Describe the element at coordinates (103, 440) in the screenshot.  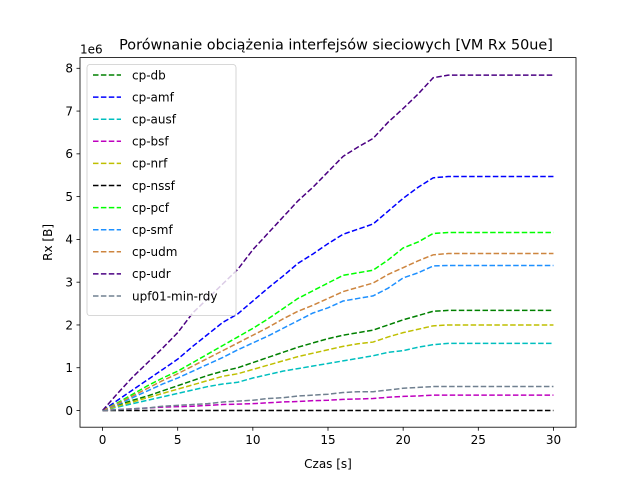
I see `x-tick-label: 0` at that location.